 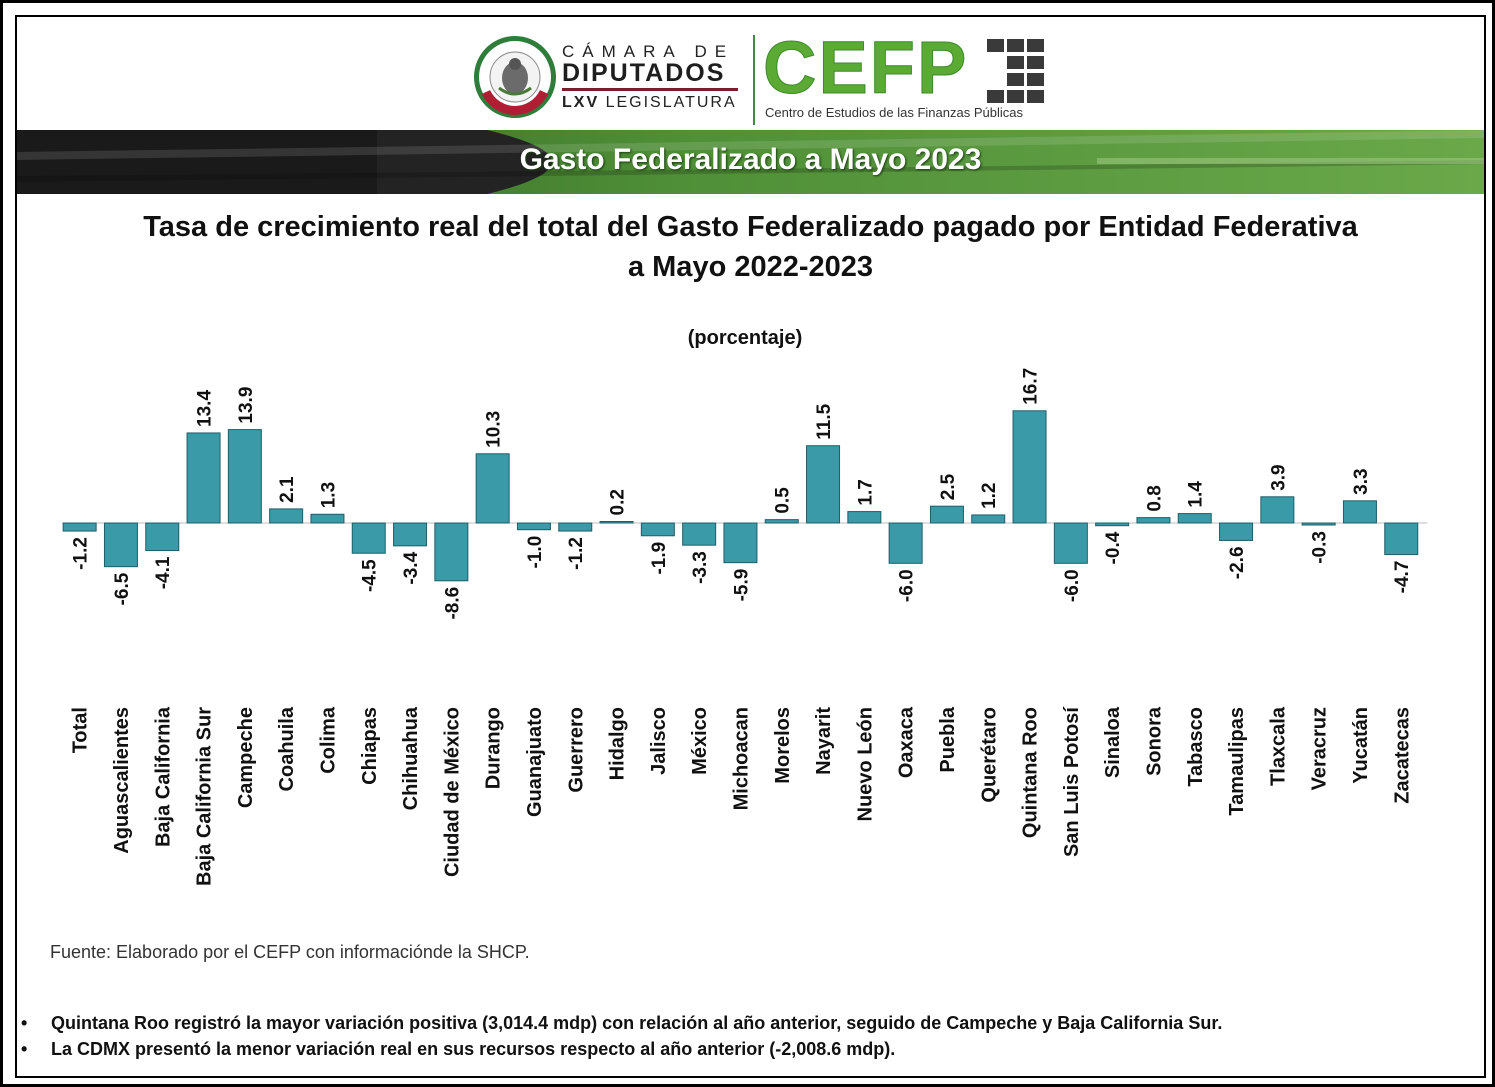 I want to click on category-label-tabasco: Tabasco, so click(x=1196, y=747).